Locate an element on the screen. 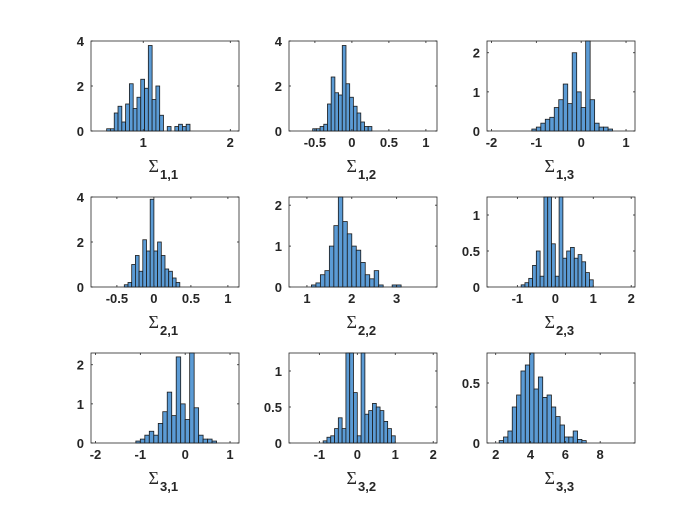 Image resolution: width=700 pixels, height=525 pixels. subplot-s33: 2 4 6 8 0 0.5 Σ 3,3 is located at coordinates (549, 423).